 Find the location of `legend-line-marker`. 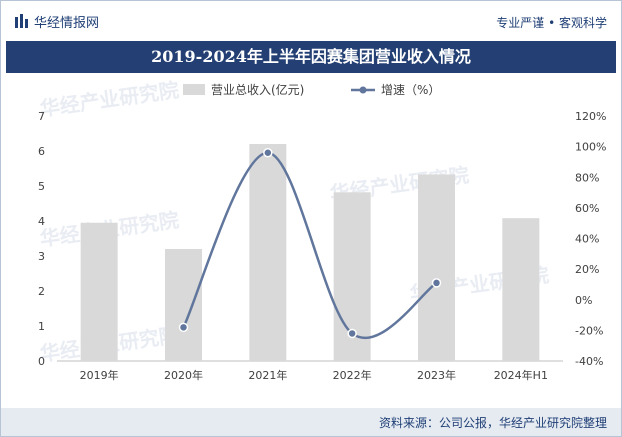

legend-line-marker is located at coordinates (363, 90).